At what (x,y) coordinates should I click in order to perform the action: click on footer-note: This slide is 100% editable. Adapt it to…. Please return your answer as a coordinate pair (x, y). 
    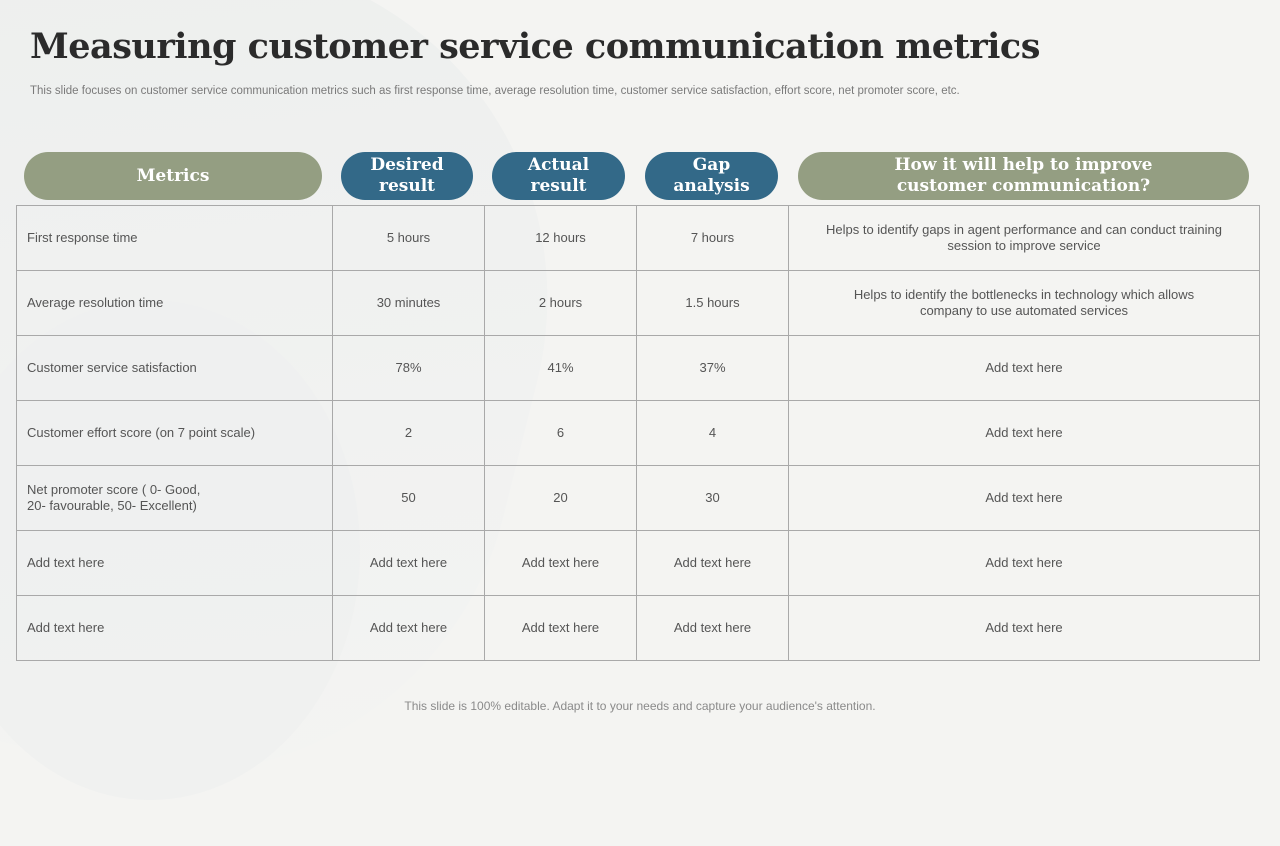
    Looking at the image, I should click on (640, 706).